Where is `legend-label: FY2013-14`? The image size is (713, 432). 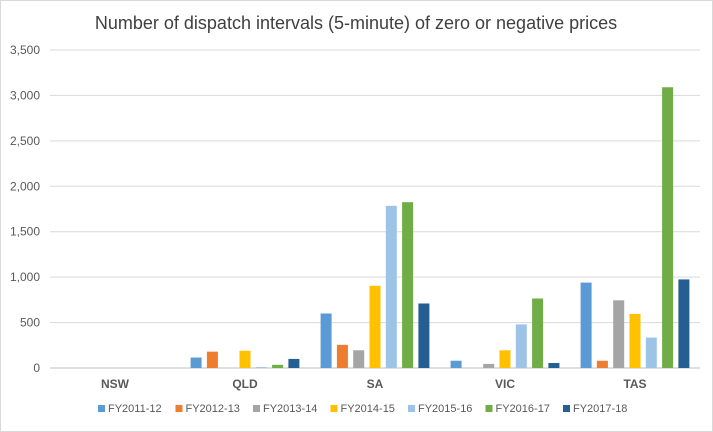
legend-label: FY2013-14 is located at coordinates (290, 409).